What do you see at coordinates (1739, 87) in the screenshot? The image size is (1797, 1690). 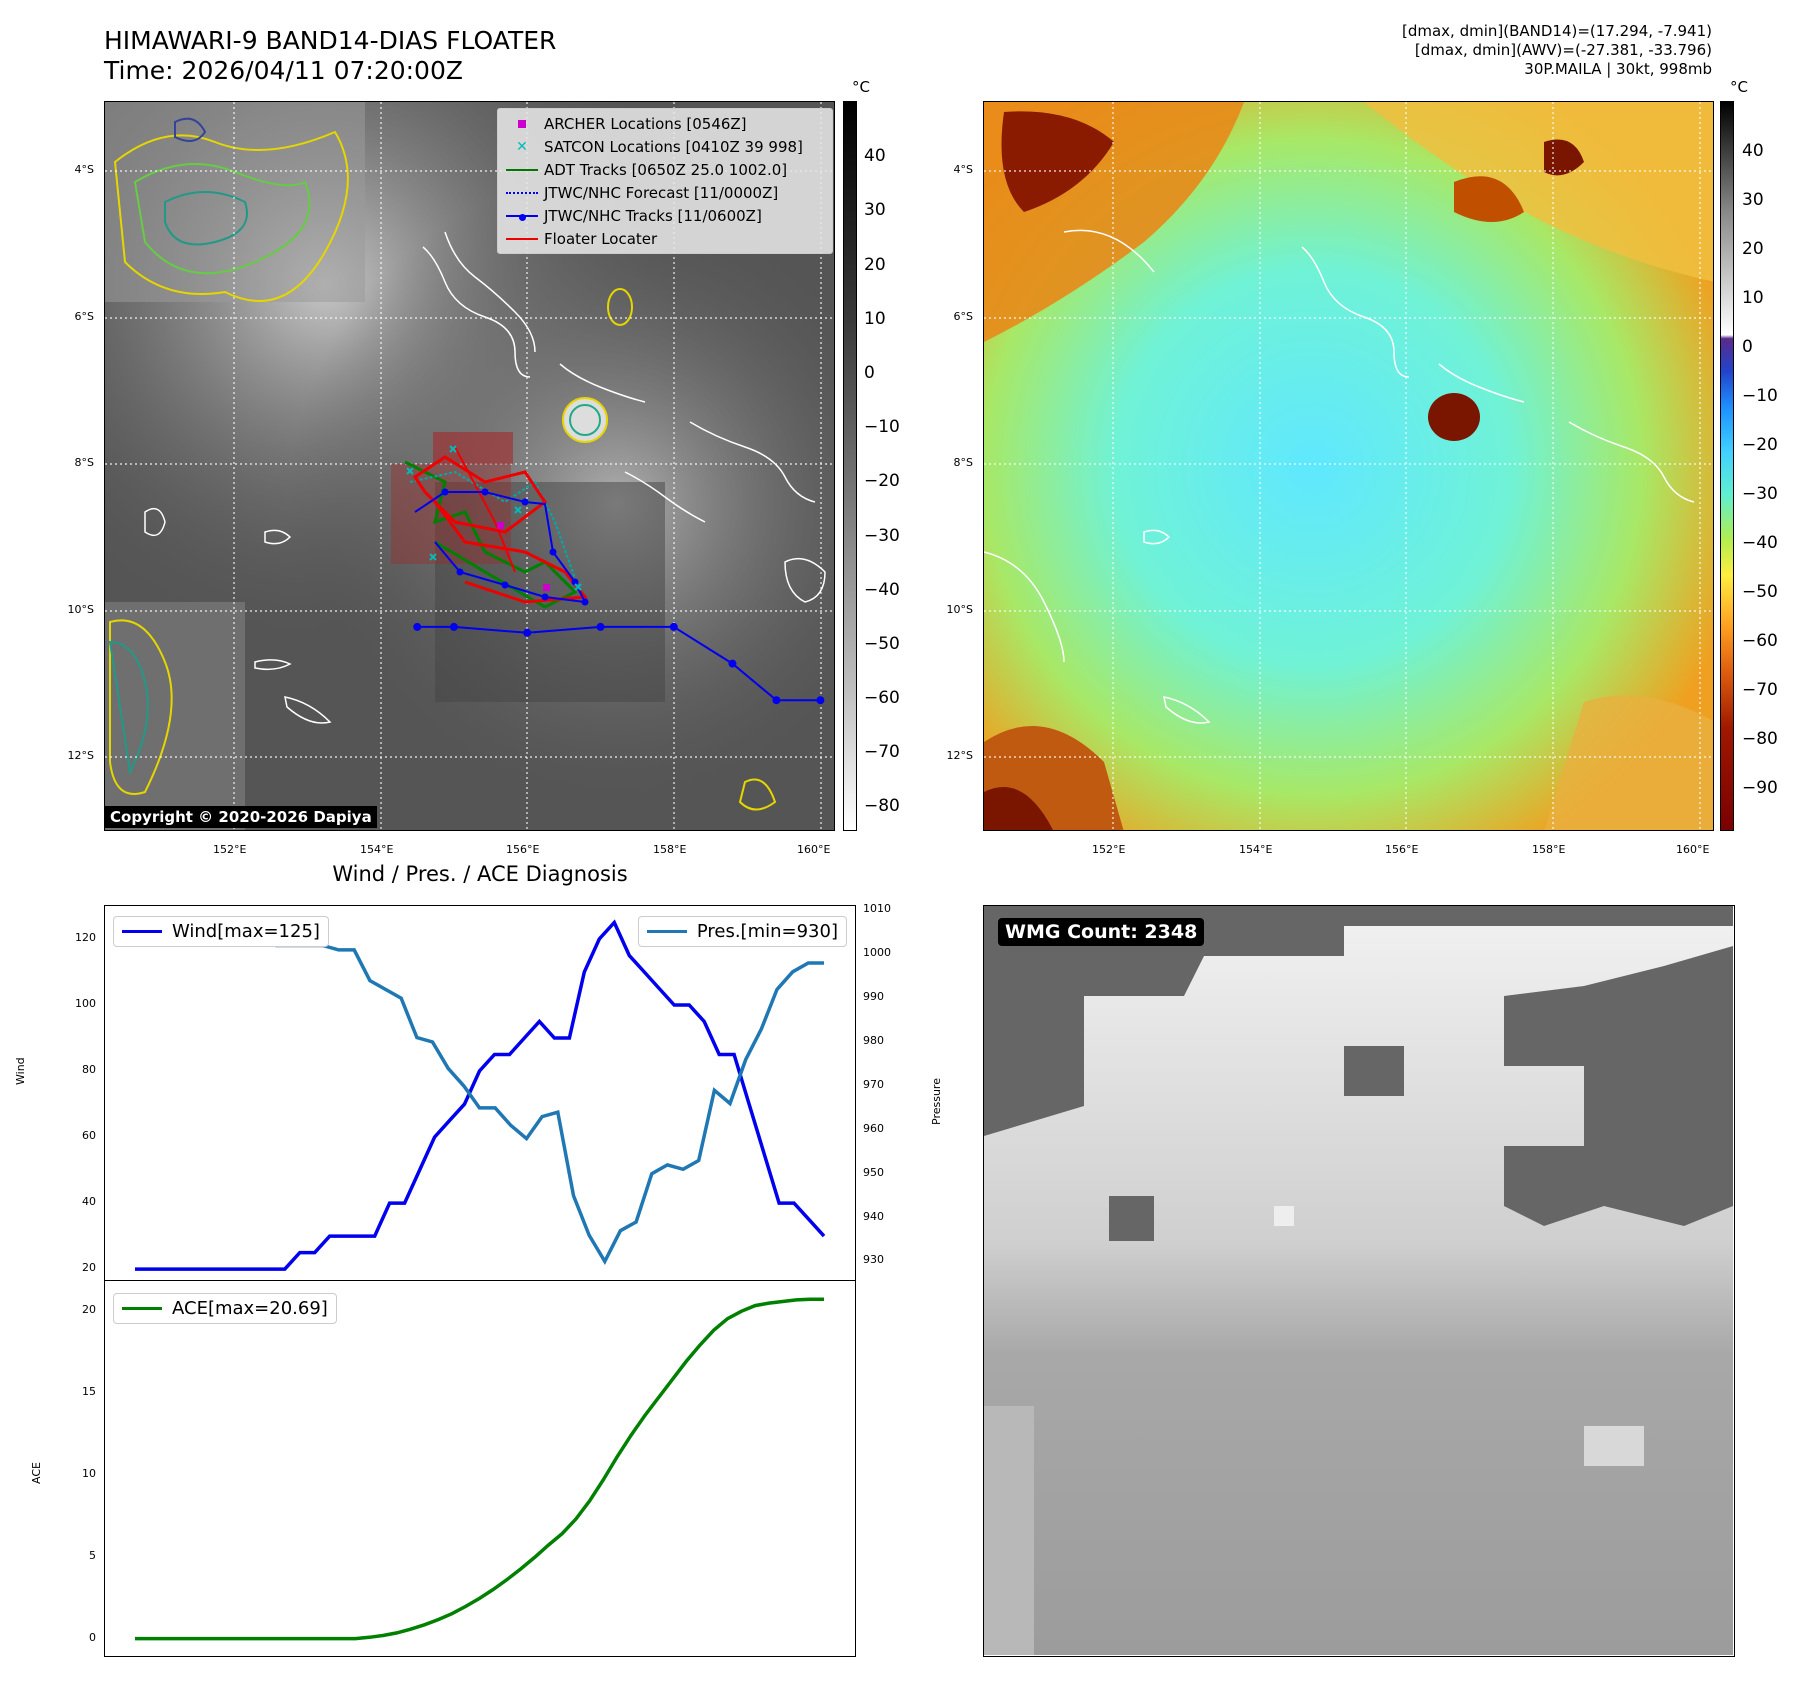 I see `right-colorbar-unit: °C` at bounding box center [1739, 87].